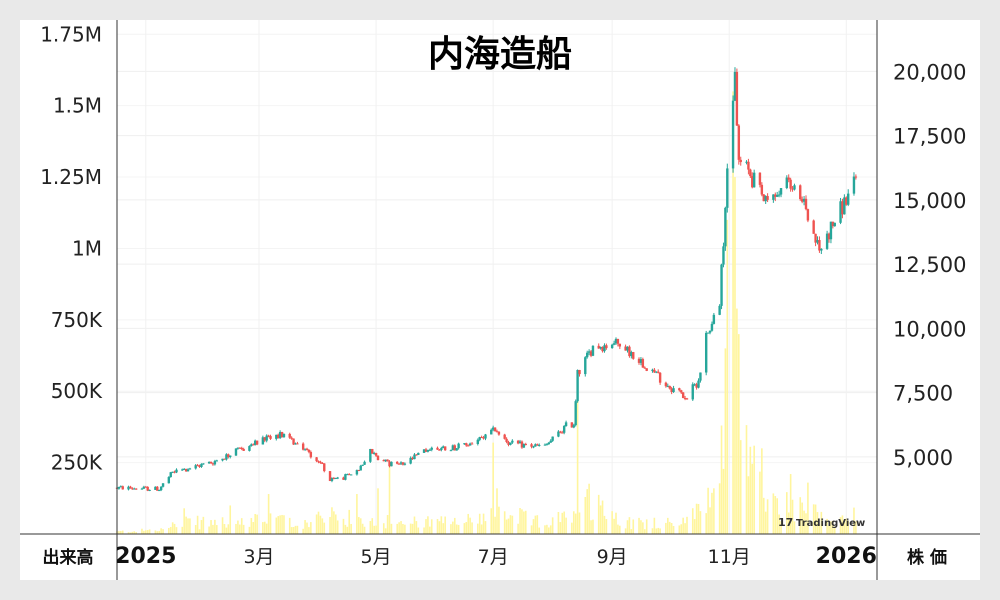 The height and width of the screenshot is (600, 1000). I want to click on x-tick-label: 11月, so click(729, 557).